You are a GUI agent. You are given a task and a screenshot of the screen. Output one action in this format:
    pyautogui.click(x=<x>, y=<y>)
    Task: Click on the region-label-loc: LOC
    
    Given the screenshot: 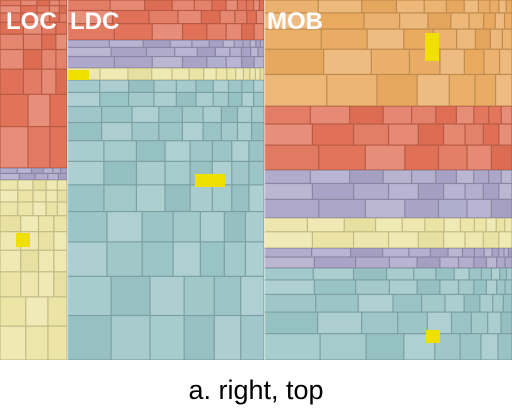 What is the action you would take?
    pyautogui.click(x=31, y=21)
    